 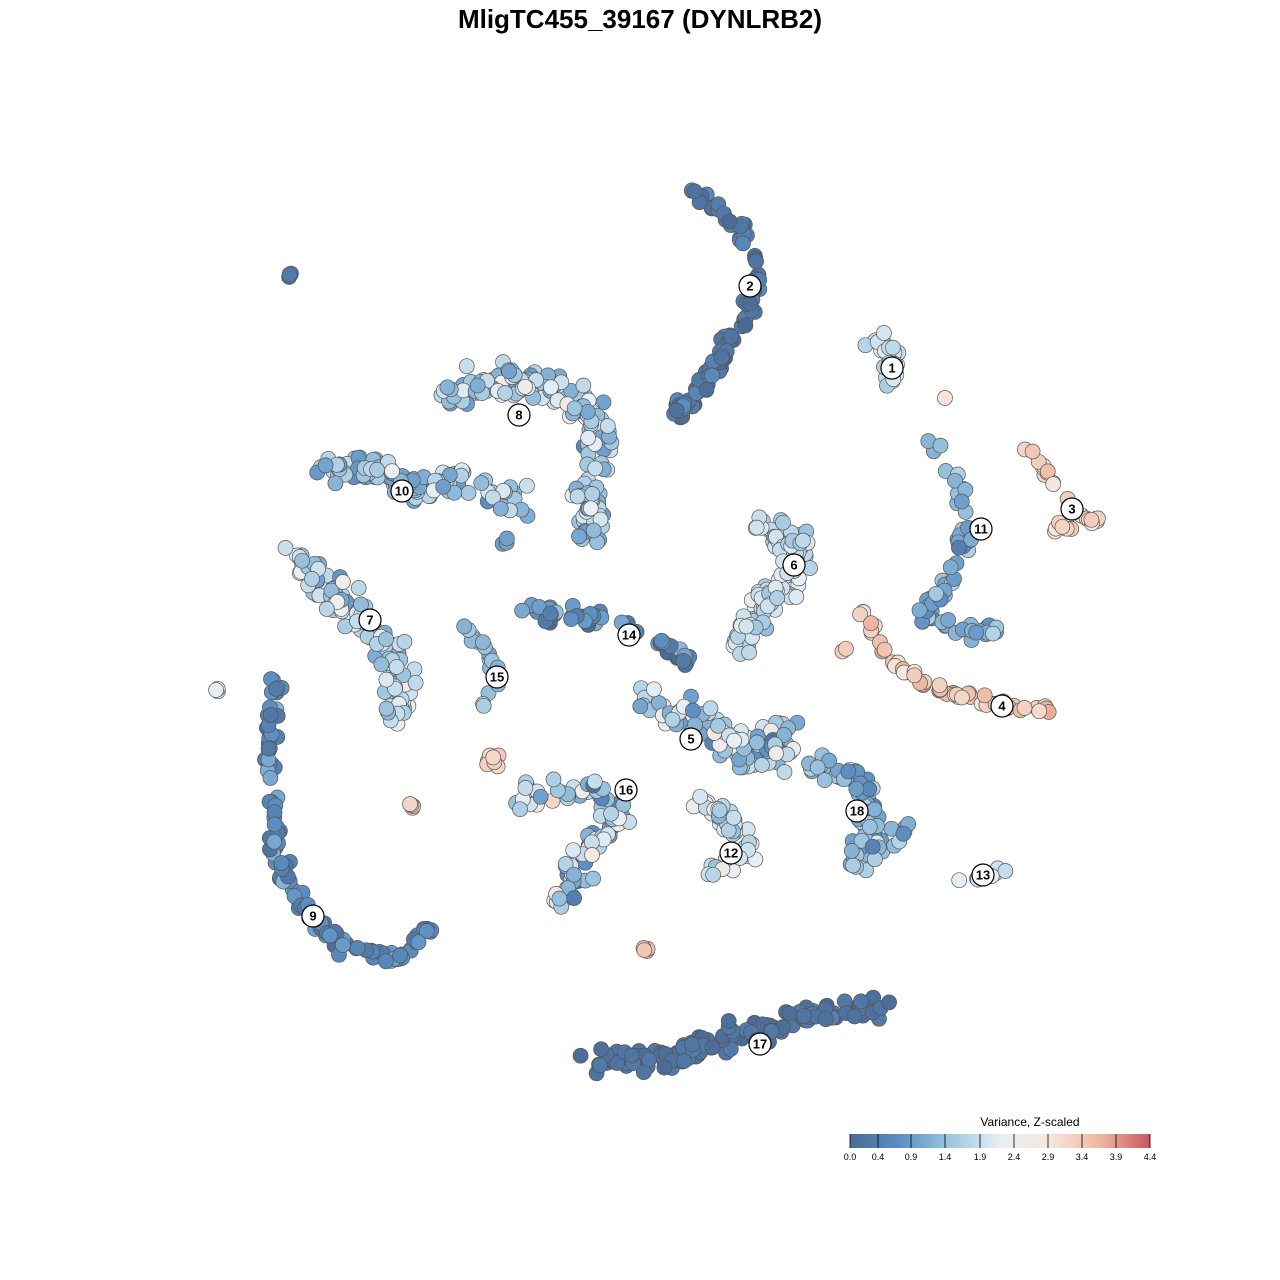 I want to click on cluster-label-10: 10, so click(x=402, y=491).